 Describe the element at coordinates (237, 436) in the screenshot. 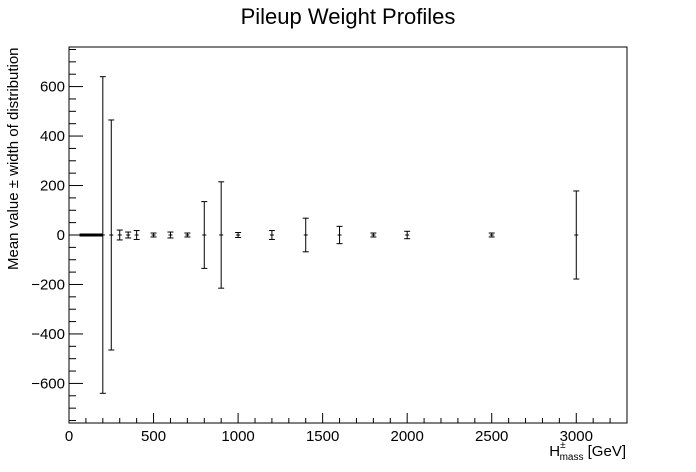

I see `x-tick-label: 1000` at that location.